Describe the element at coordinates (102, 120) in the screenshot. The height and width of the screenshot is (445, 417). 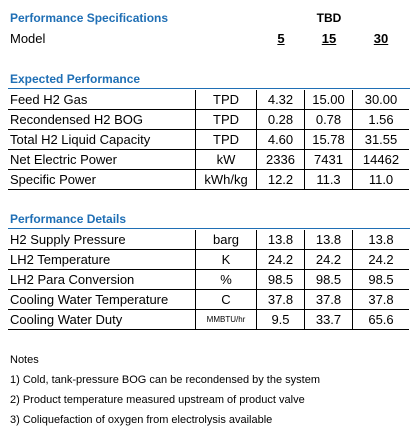
I see `row-label: Recondensed H2 BOG` at that location.